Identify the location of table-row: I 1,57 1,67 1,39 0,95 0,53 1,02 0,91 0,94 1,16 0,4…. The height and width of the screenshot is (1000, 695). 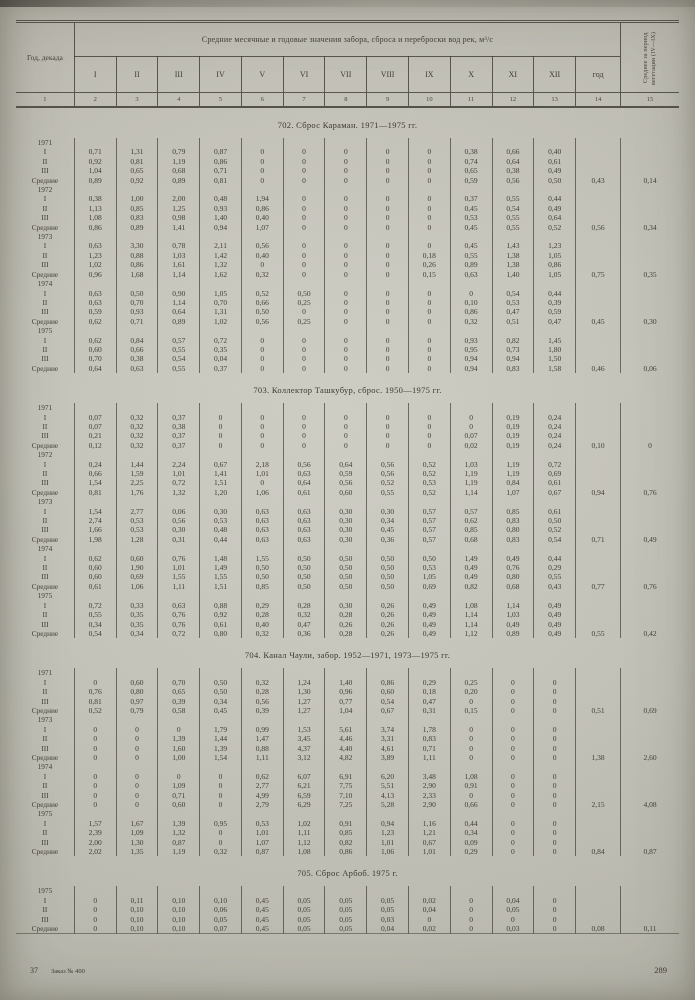
(347, 823).